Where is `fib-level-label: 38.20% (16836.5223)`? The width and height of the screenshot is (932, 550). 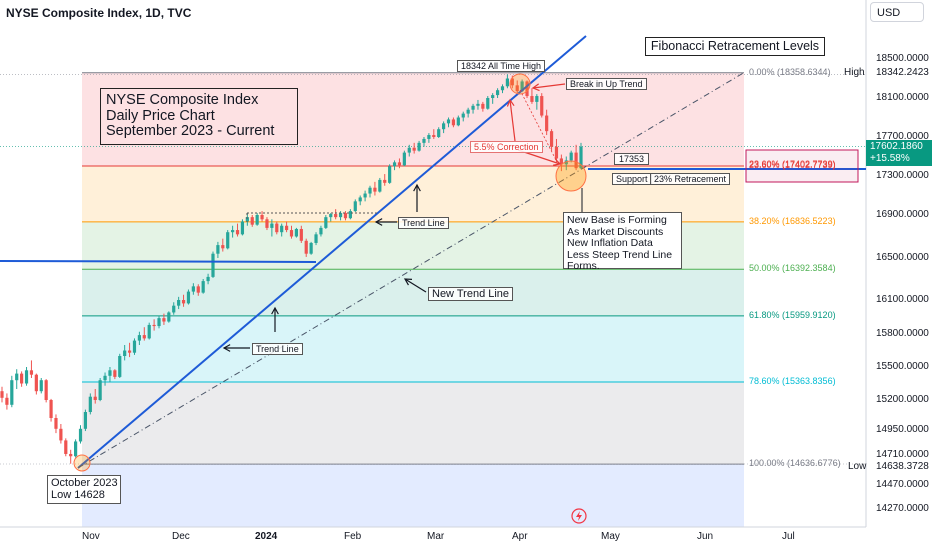
fib-level-label: 38.20% (16836.5223) is located at coordinates (792, 220).